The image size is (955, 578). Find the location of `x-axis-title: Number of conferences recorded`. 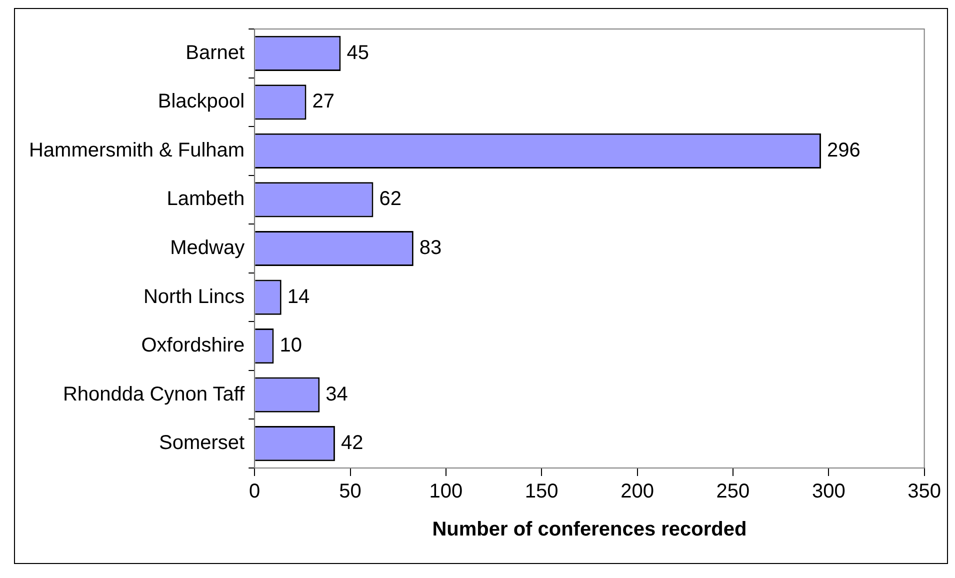

x-axis-title: Number of conferences recorded is located at coordinates (589, 529).